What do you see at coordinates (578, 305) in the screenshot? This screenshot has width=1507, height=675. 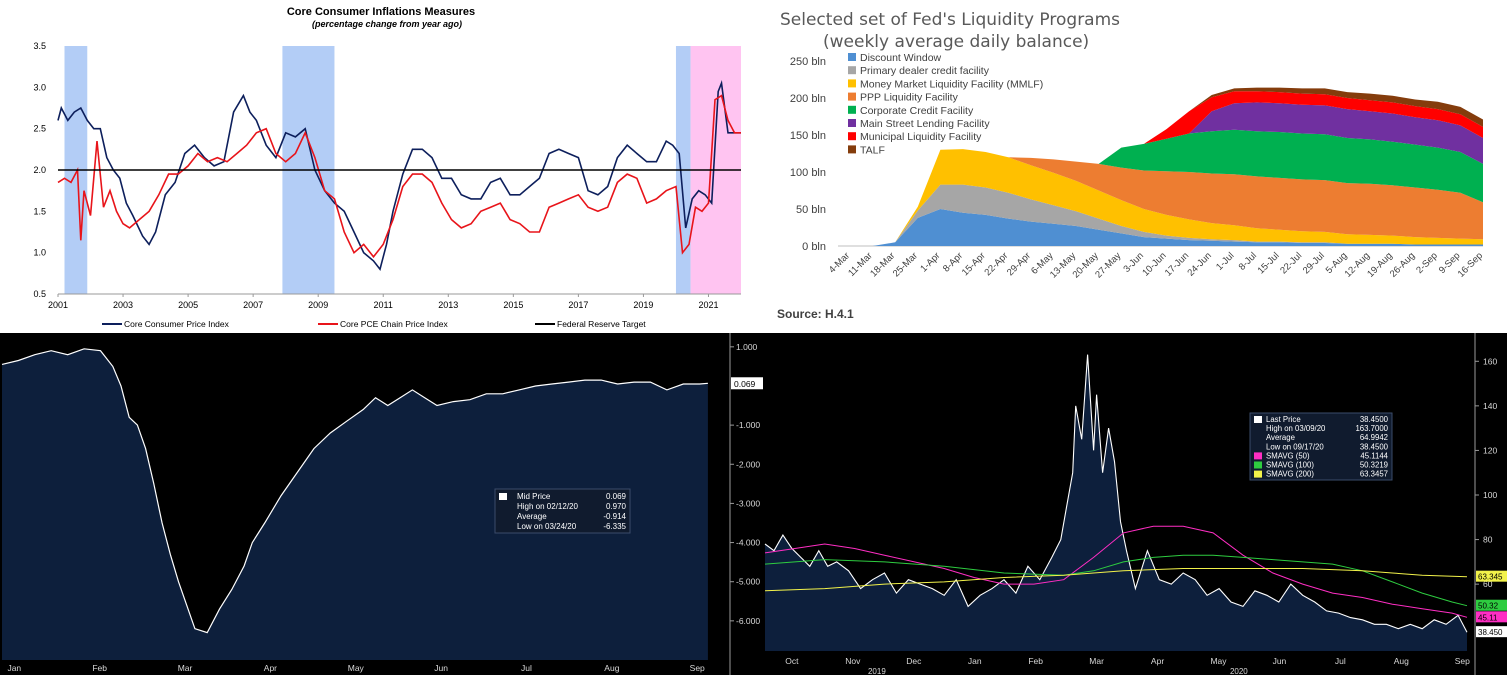 I see `x-tick-label: 2017` at bounding box center [578, 305].